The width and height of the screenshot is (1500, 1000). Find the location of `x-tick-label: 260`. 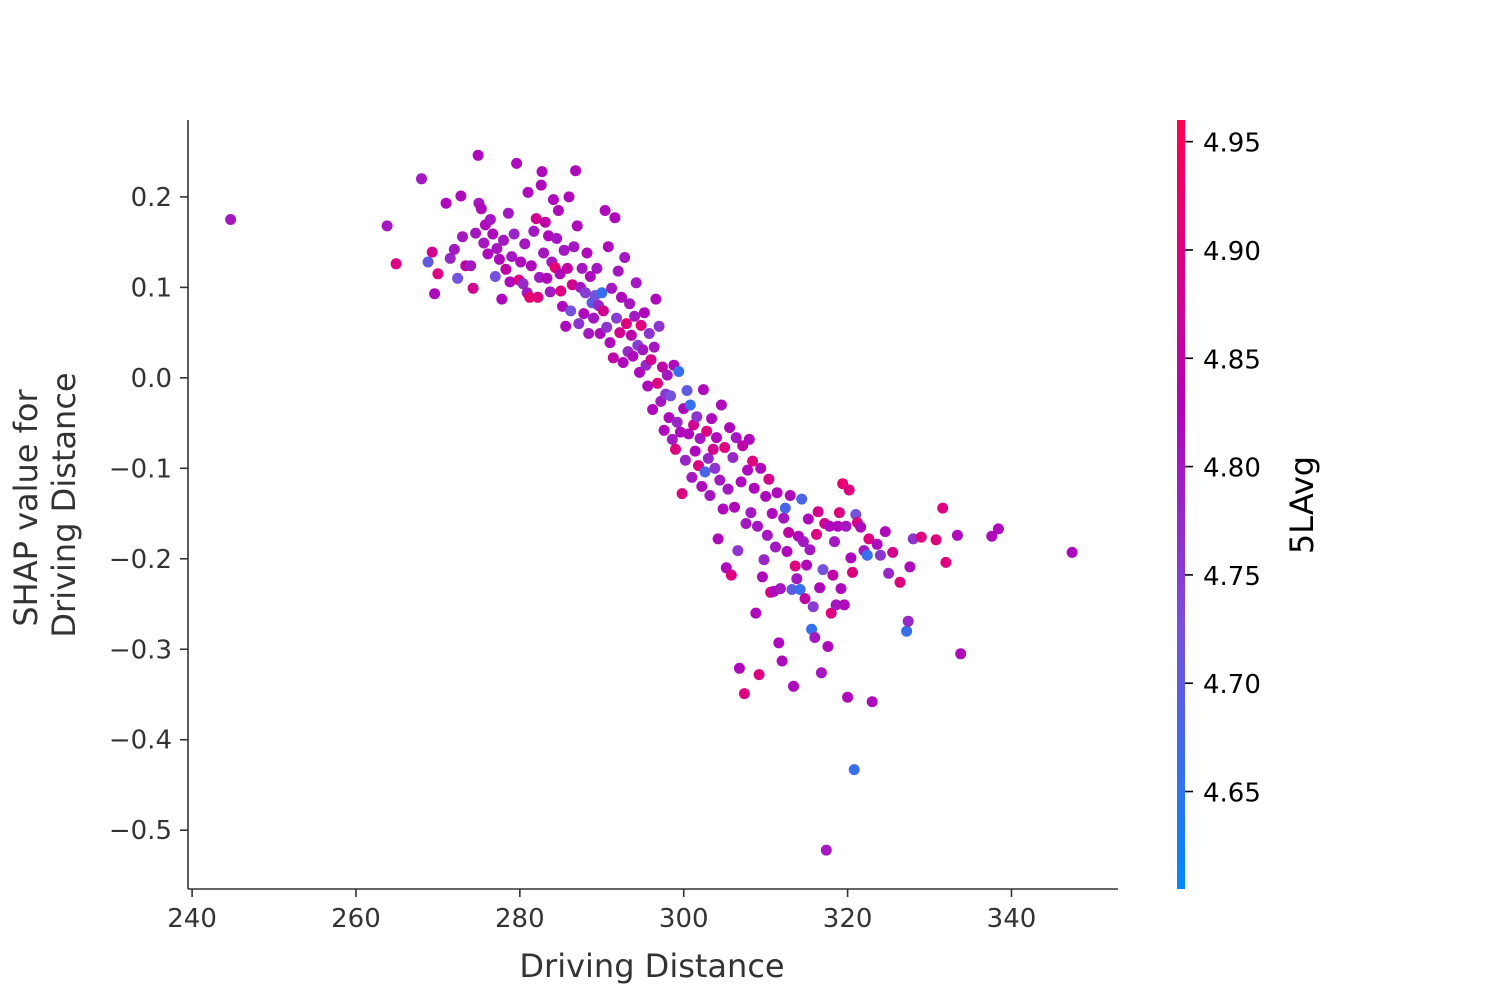

x-tick-label: 260 is located at coordinates (356, 919).